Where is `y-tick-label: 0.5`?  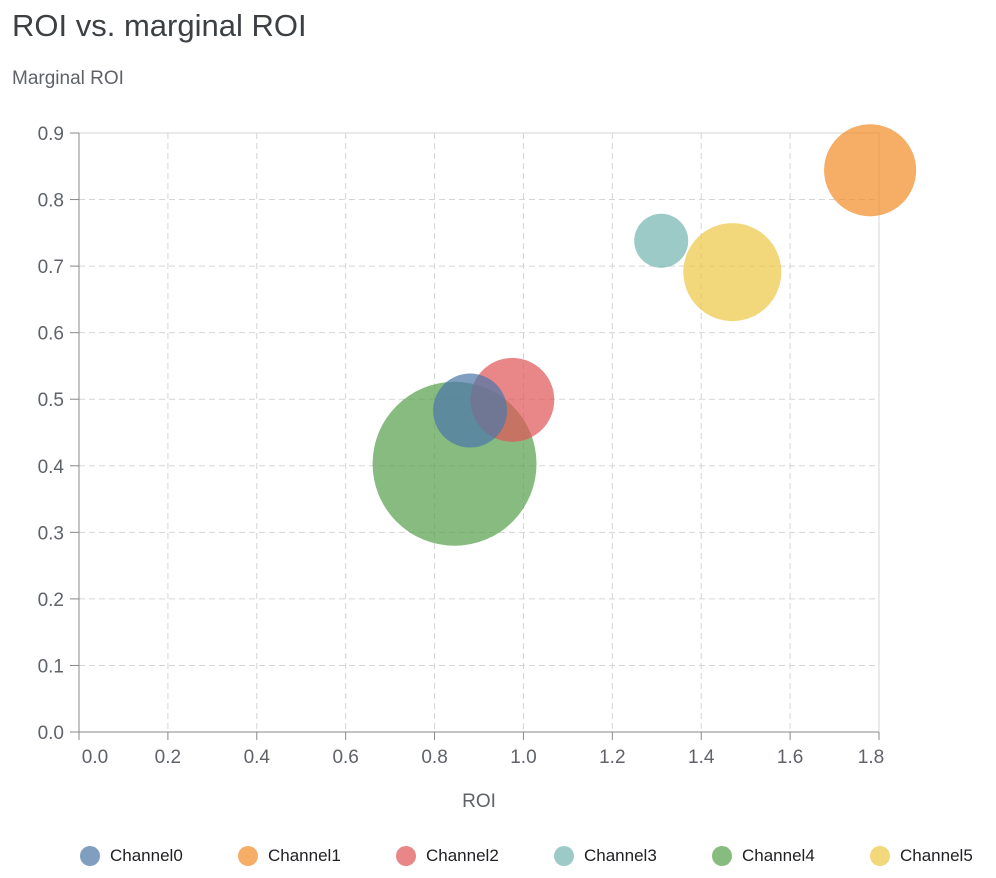 y-tick-label: 0.5 is located at coordinates (51, 400).